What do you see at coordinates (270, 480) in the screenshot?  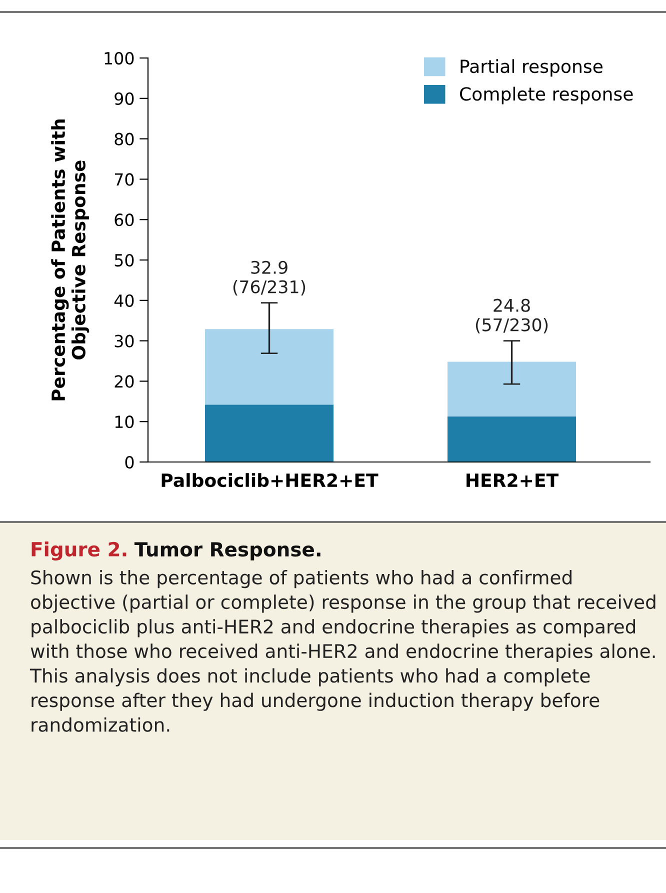 I see `x-tick-label: Palbociclib+HER2+ET` at bounding box center [270, 480].